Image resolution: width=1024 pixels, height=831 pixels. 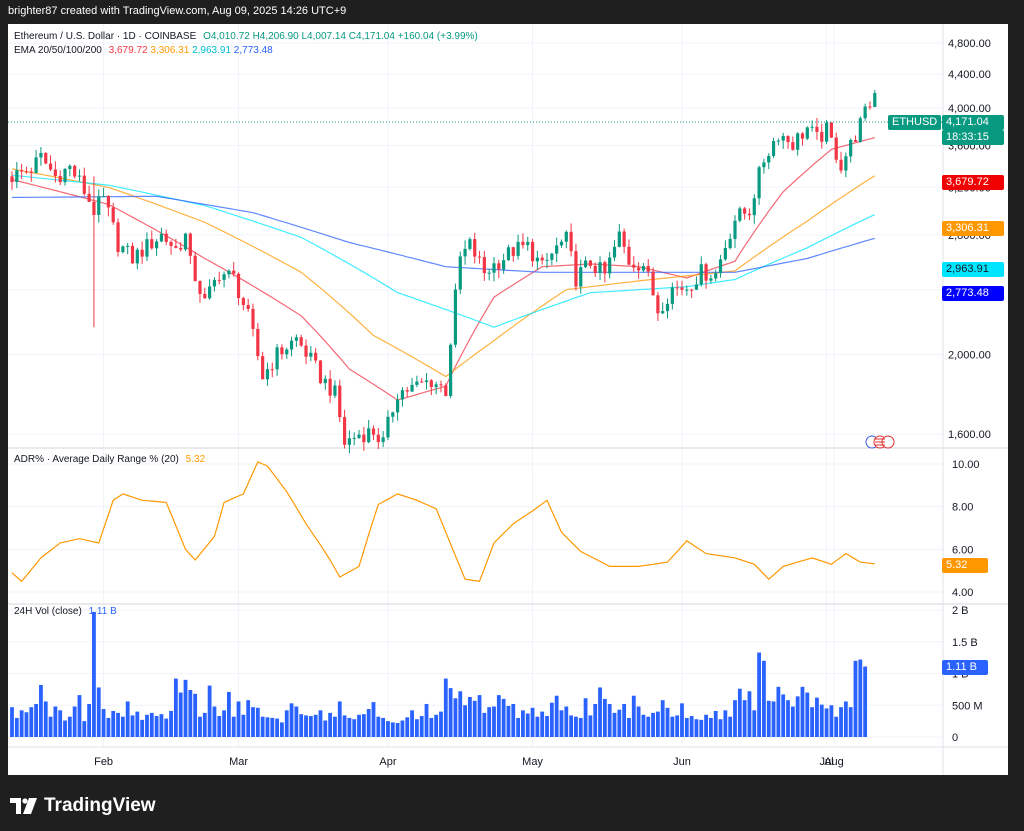 I want to click on adr-tick-label: 6.00, so click(x=962, y=550).